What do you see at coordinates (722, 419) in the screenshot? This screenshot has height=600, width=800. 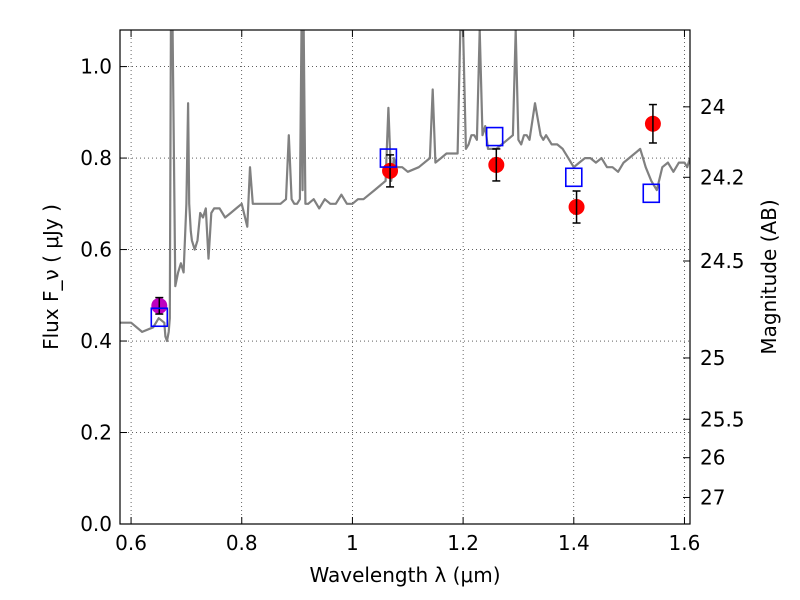 I see `right-tick-label: 25.5` at bounding box center [722, 419].